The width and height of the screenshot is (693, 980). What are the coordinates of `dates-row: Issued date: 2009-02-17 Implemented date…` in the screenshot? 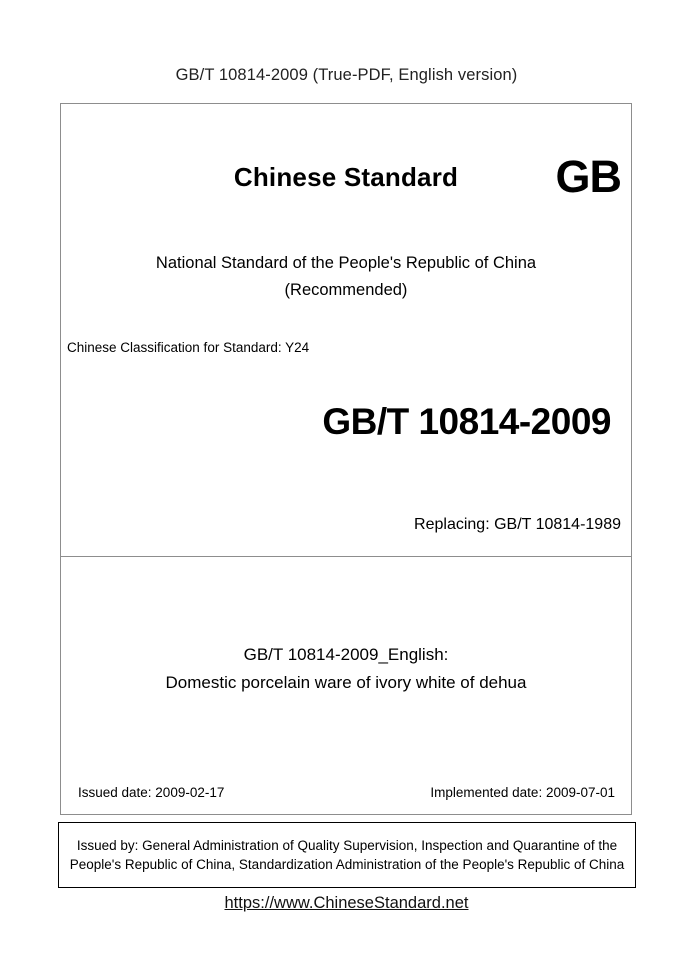 It's located at (346, 792).